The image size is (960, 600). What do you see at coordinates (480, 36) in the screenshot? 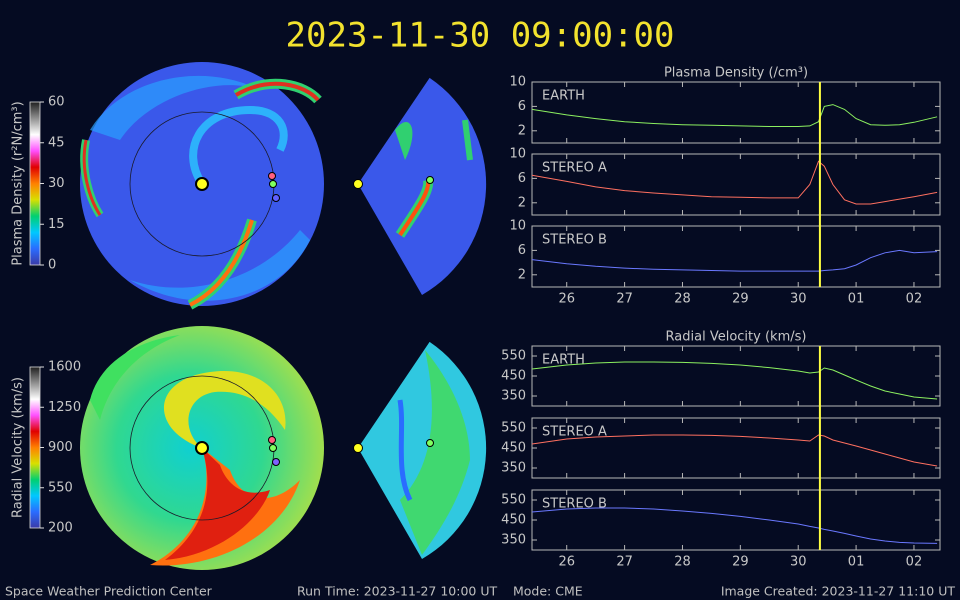
I see `title: 2023-11-30 09:00:00` at bounding box center [480, 36].